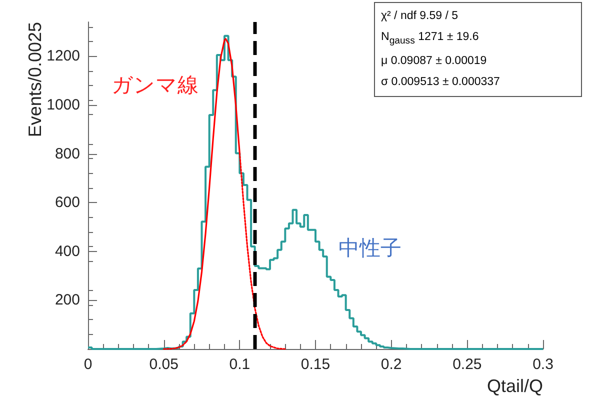  I want to click on y-axis-title: Events/0.0025, so click(35, 80).